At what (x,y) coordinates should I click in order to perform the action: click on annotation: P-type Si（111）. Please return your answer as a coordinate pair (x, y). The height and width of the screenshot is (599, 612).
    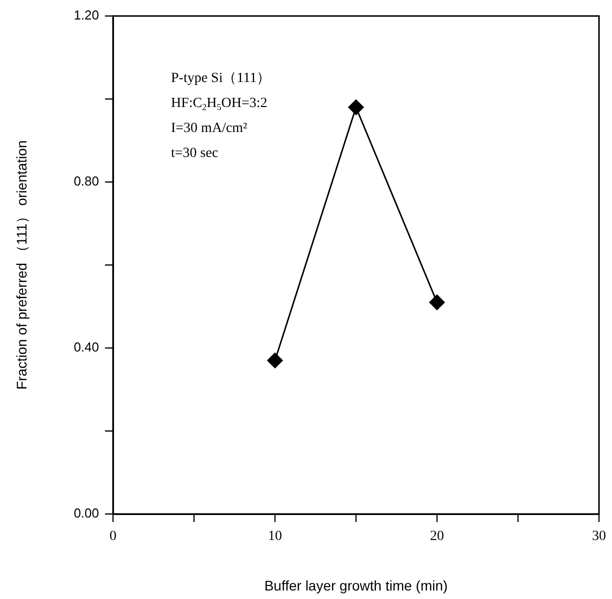
    Looking at the image, I should click on (221, 78).